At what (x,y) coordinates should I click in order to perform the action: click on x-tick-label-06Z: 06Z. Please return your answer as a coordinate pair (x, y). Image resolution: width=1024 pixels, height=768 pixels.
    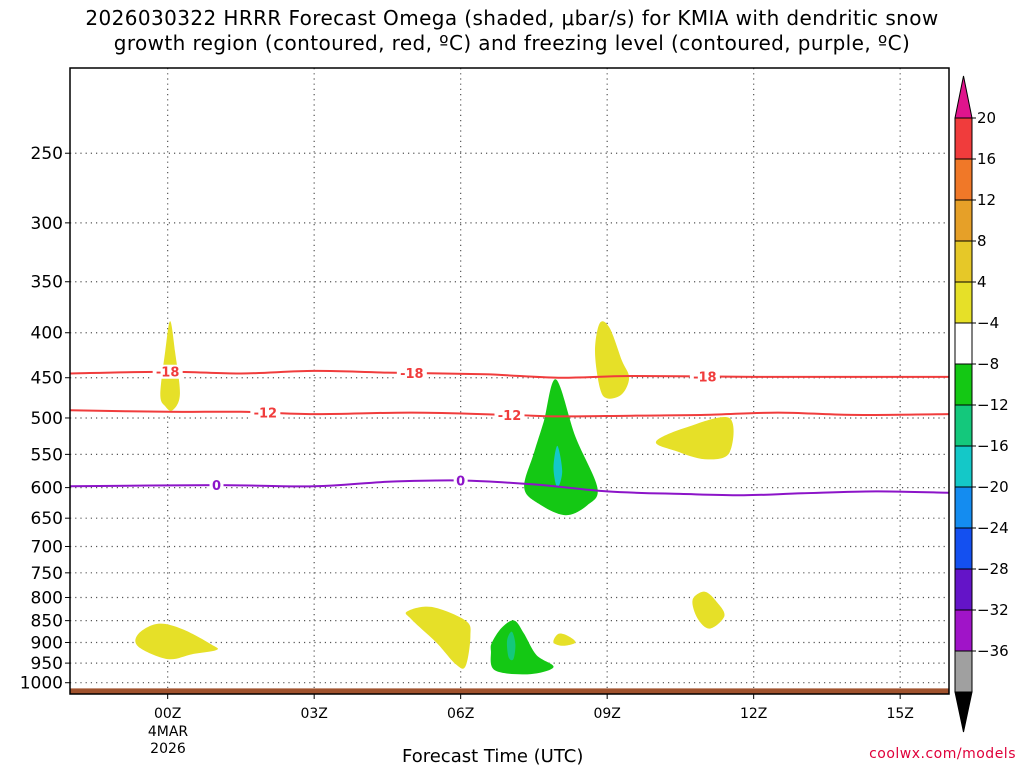
    Looking at the image, I should click on (460, 714).